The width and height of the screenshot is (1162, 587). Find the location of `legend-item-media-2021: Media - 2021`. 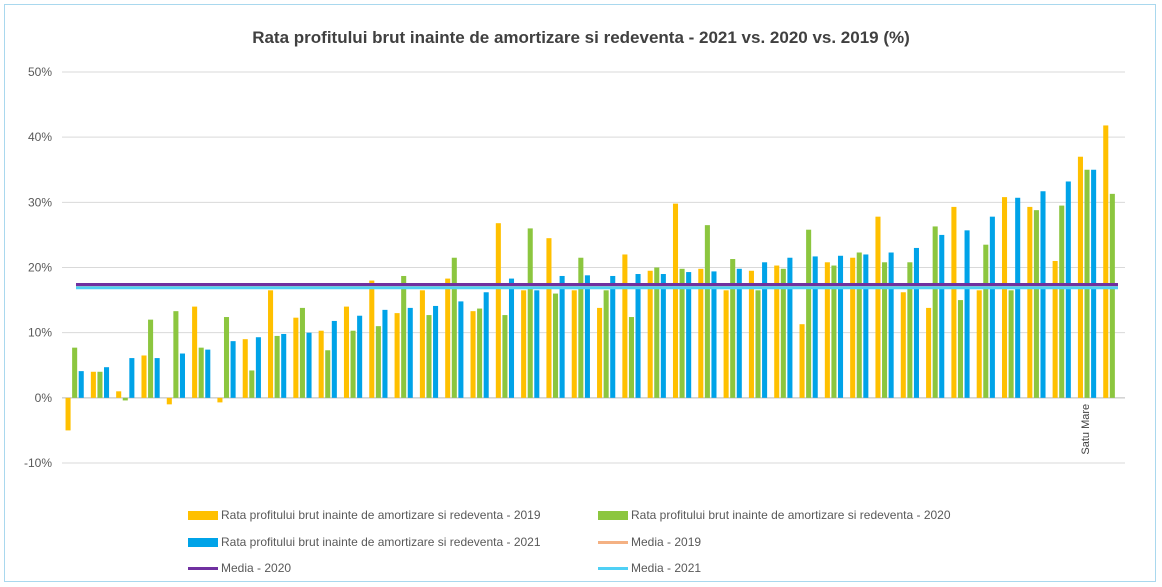

legend-item-media-2021: Media - 2021 is located at coordinates (649, 568).